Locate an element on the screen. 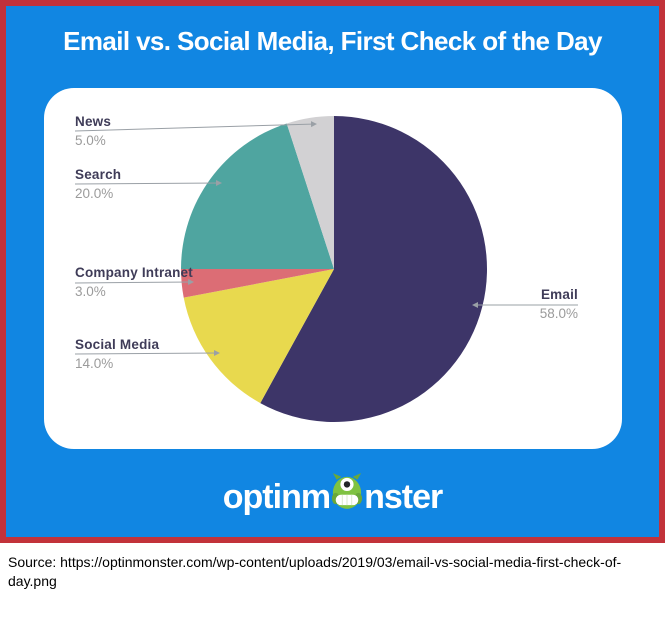 The width and height of the screenshot is (665, 617). callout-company-intranet: Company Intranet 3.0% is located at coordinates (134, 282).